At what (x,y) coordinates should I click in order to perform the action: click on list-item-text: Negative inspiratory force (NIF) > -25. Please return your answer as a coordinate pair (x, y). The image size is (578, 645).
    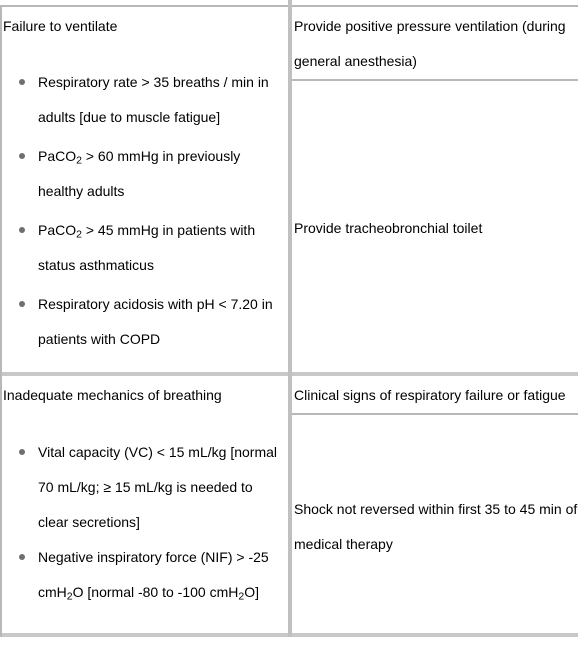
    Looking at the image, I should click on (153, 557).